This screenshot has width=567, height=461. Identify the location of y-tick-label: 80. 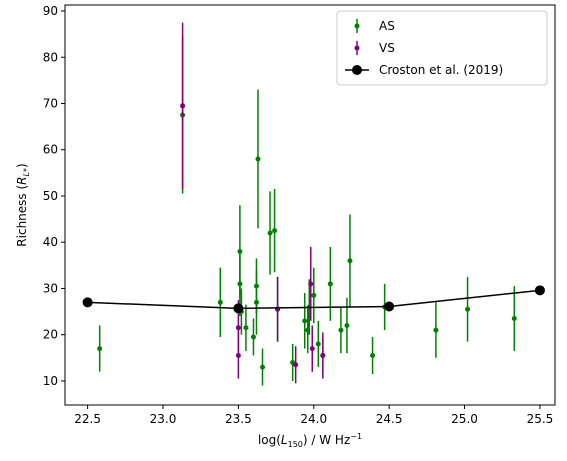
(50, 57).